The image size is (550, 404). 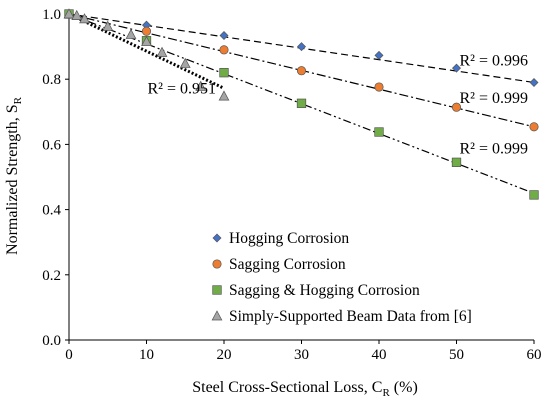 What do you see at coordinates (51, 15) in the screenshot?
I see `y-tick-label: 1.0` at bounding box center [51, 15].